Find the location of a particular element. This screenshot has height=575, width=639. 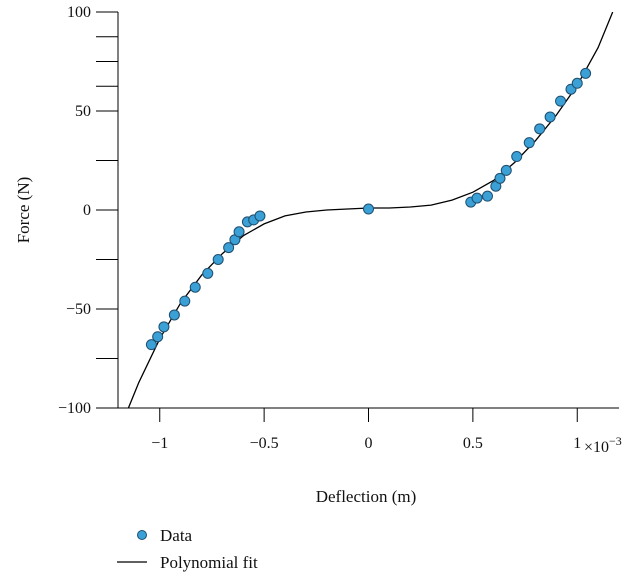

y-axis-ticks: 100 50 0 −50 −100 is located at coordinates (88, 210).